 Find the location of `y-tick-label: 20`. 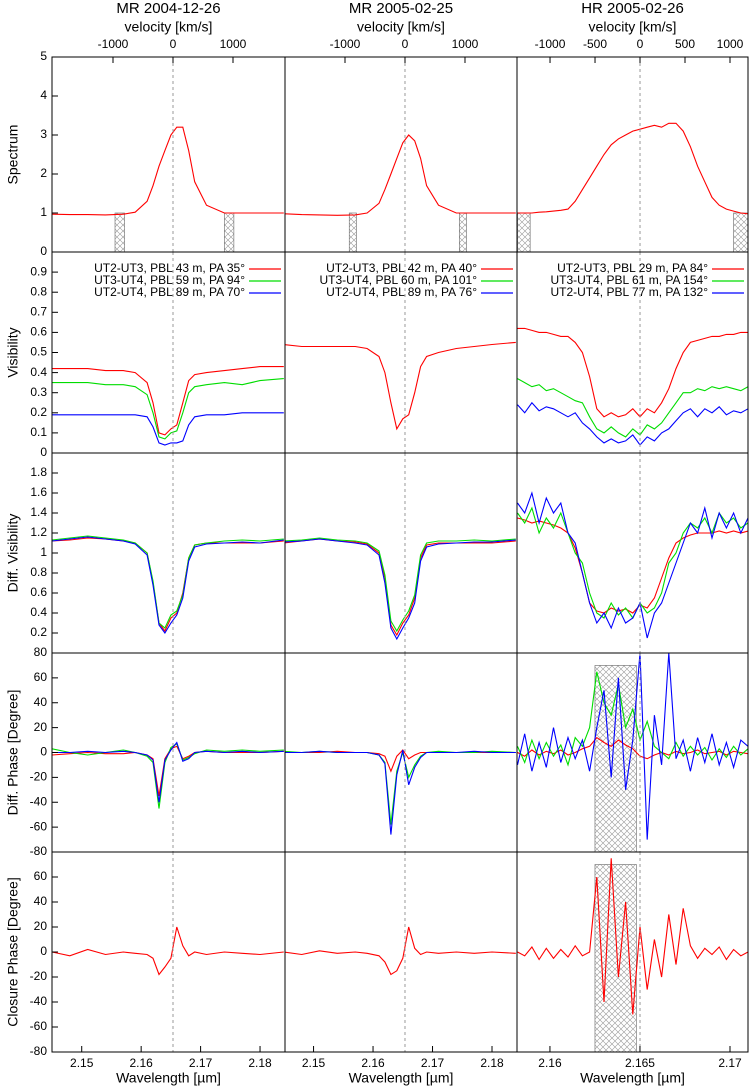

y-tick-label: 20 is located at coordinates (41, 926).